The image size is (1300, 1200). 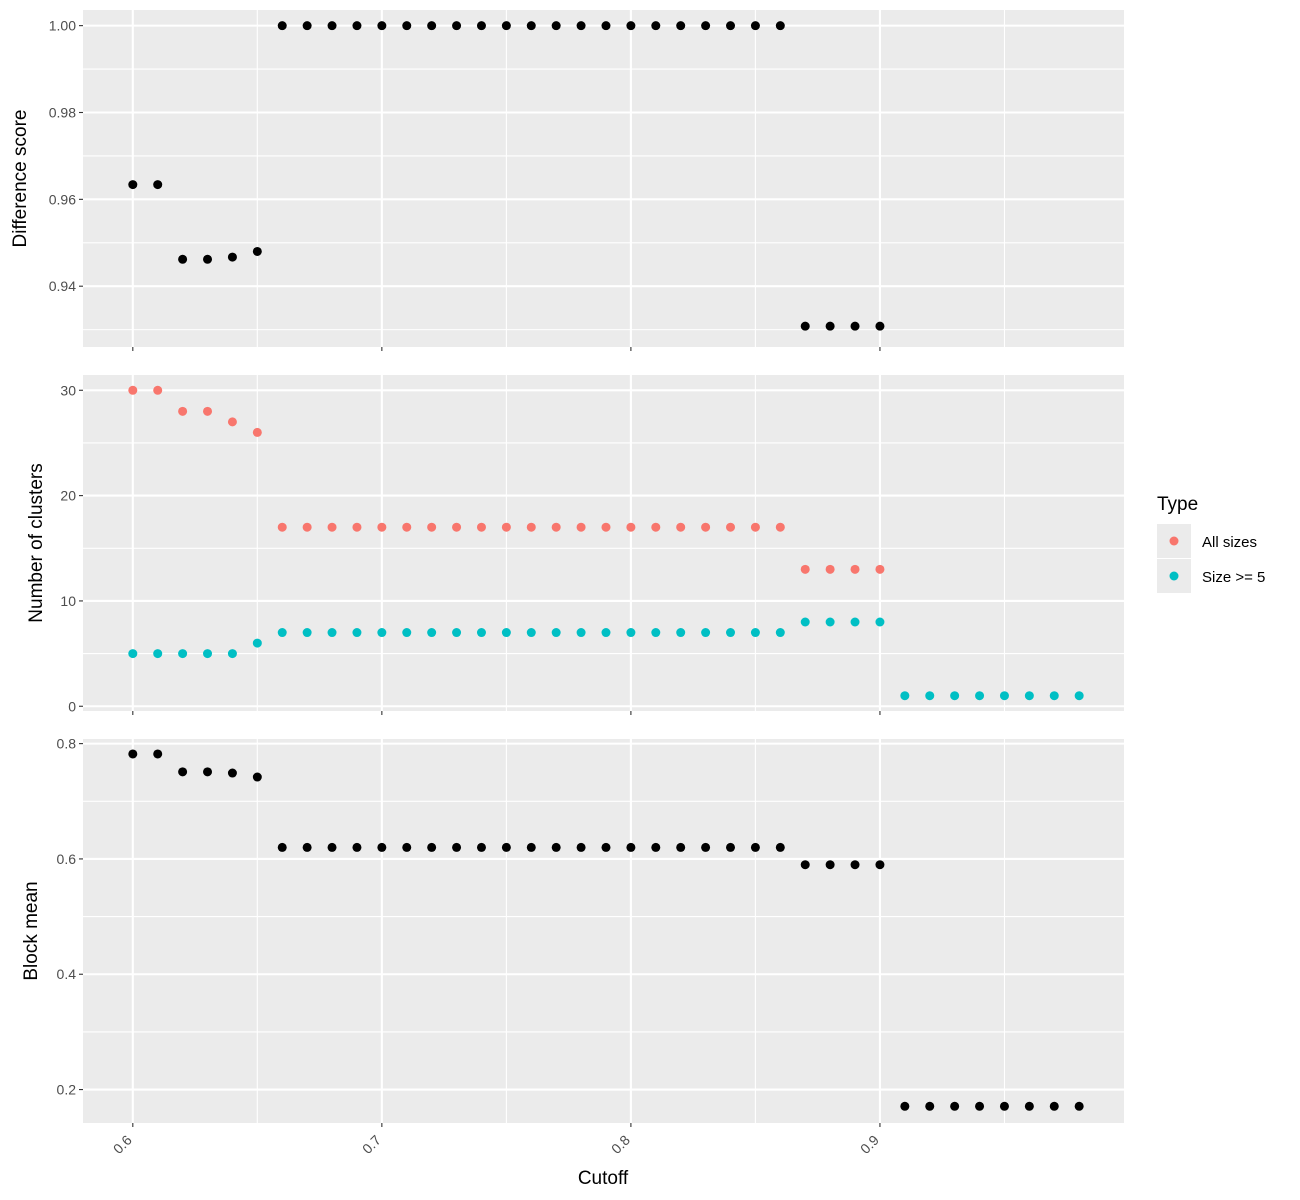 I want to click on y-tick-label: 0.6, so click(x=67, y=859).